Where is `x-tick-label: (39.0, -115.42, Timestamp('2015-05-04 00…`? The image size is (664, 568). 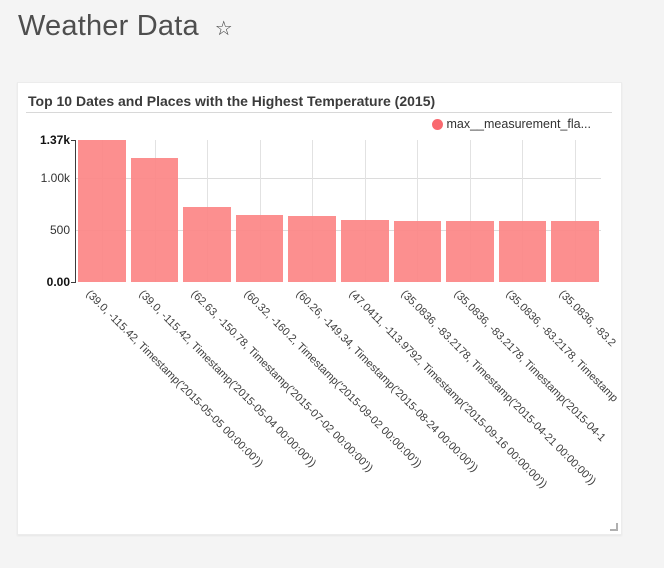 x-tick-label: (39.0, -115.42, Timestamp('2015-05-04 00… is located at coordinates (227, 379).